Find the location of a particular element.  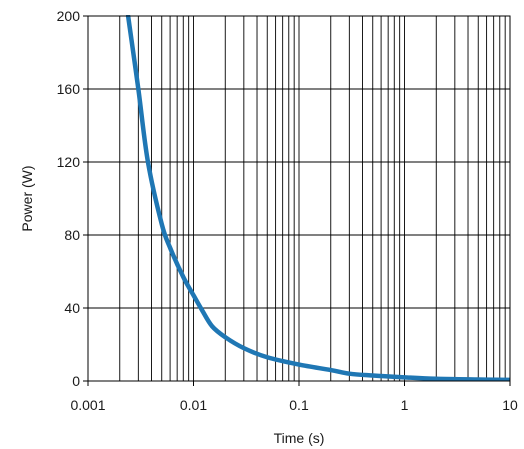

x-tick-label: 0.001 is located at coordinates (87, 405).